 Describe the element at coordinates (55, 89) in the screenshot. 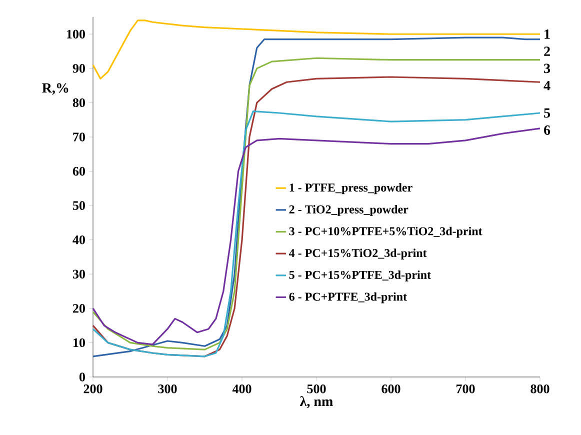

I see `y-axis-title: R,%` at that location.